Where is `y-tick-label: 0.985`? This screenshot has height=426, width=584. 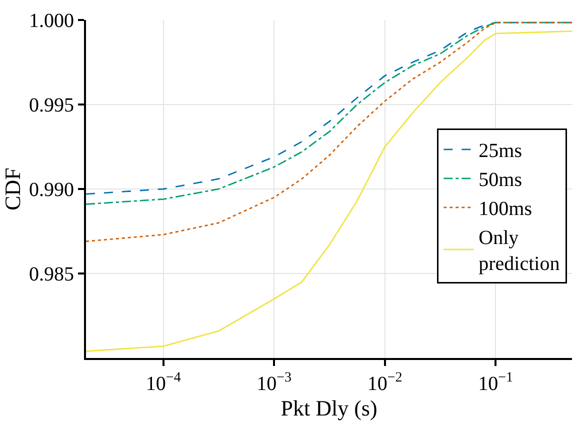 y-tick-label: 0.985 is located at coordinates (51, 275).